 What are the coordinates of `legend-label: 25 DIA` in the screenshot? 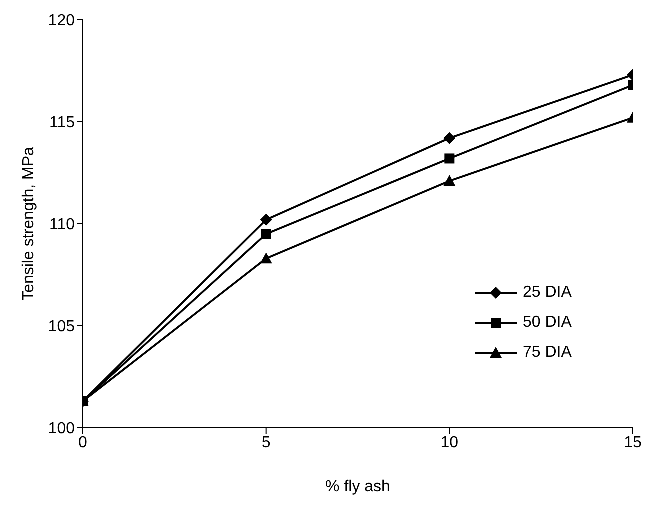 It's located at (547, 293).